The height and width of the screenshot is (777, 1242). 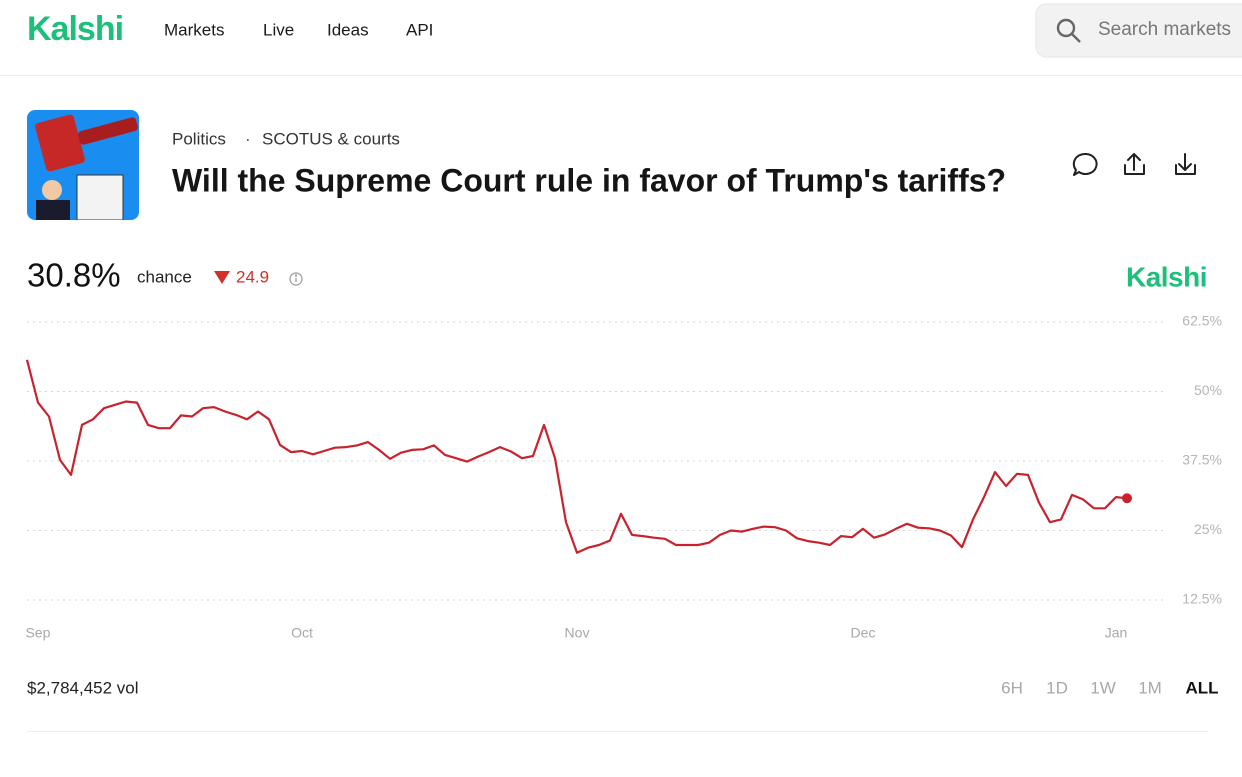 What do you see at coordinates (1150, 687) in the screenshot?
I see `range-button: 1M` at bounding box center [1150, 687].